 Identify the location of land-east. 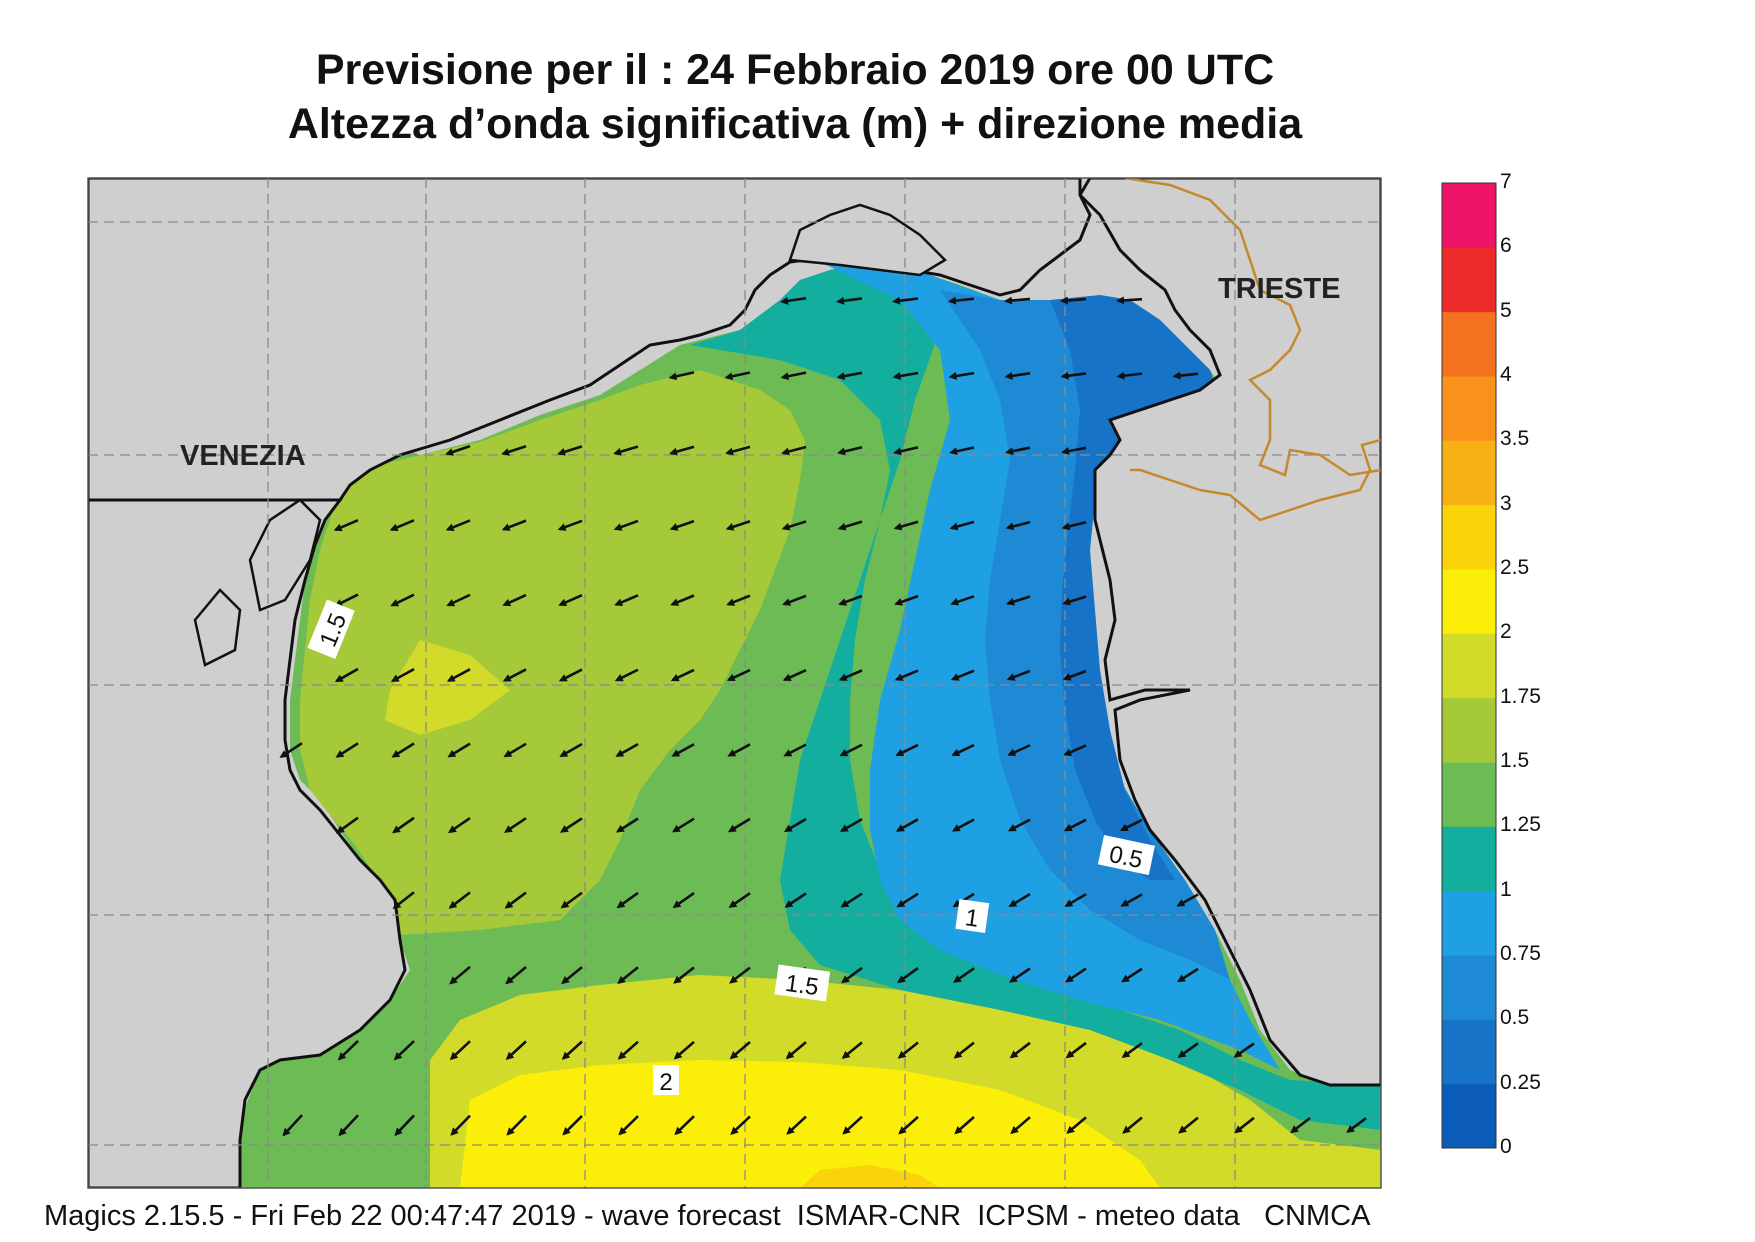
(1229, 632).